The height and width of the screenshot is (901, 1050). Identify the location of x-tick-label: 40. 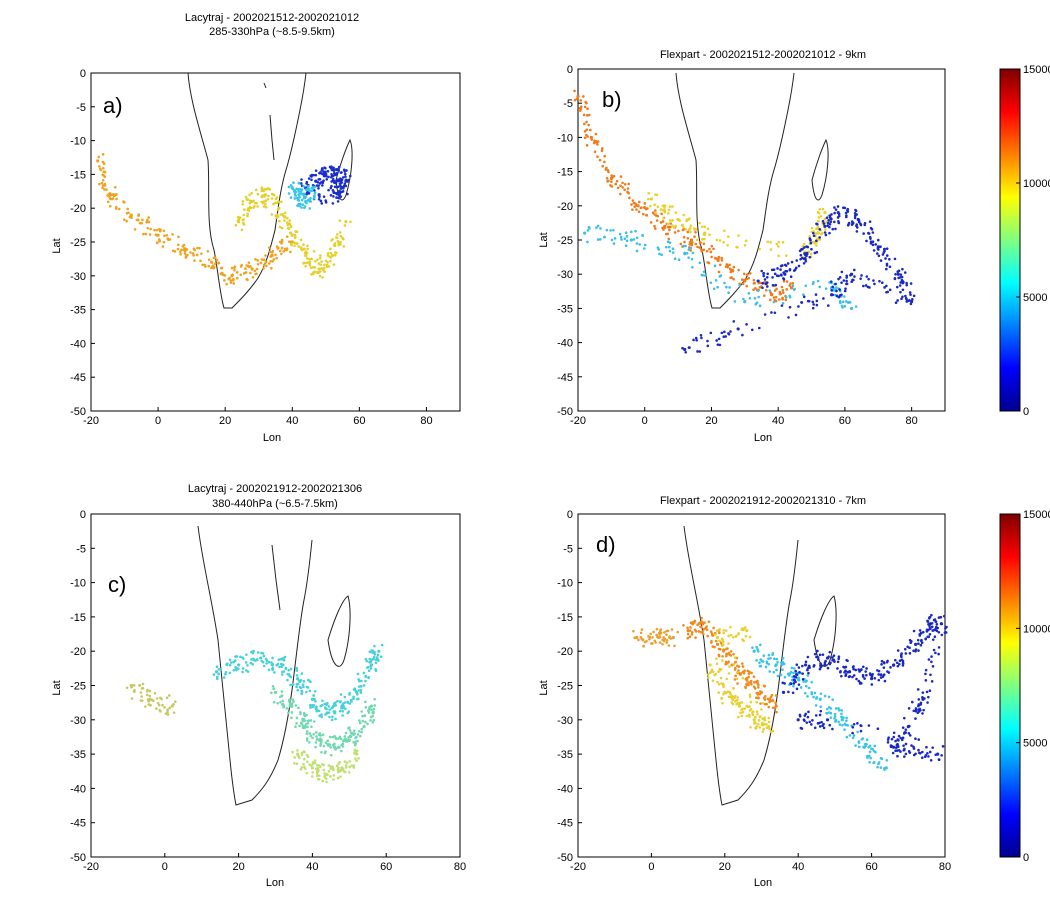
(292, 421).